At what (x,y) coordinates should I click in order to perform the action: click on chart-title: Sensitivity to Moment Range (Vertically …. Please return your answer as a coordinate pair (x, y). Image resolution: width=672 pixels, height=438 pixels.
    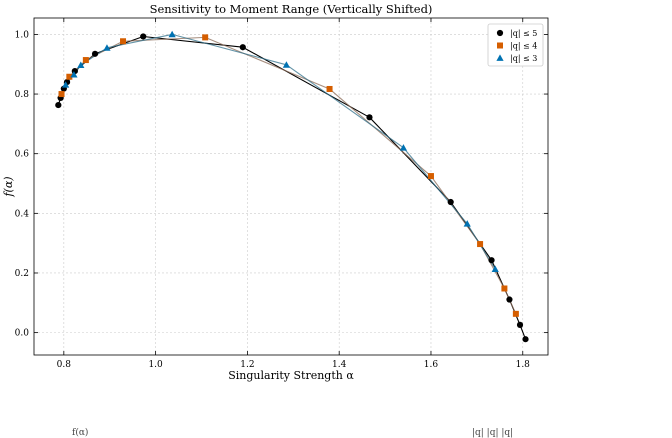
    Looking at the image, I should click on (291, 9).